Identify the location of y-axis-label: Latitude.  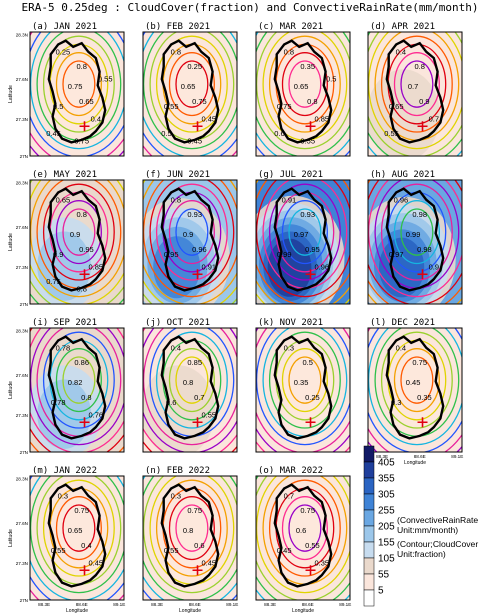
(11, 538).